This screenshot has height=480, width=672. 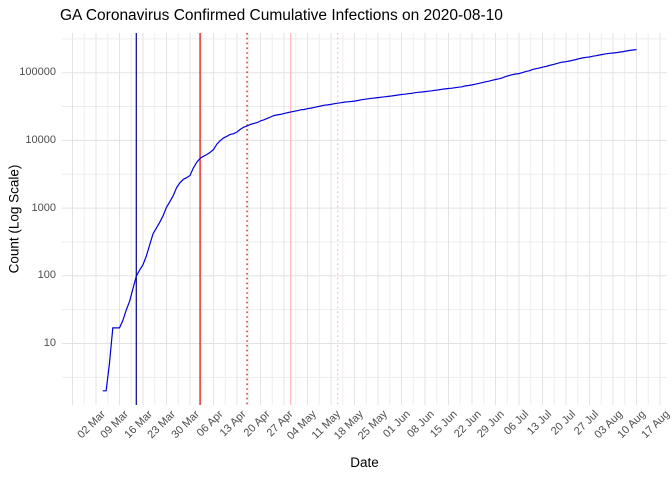 I want to click on y-tick-label: 100000, so click(x=37, y=72).